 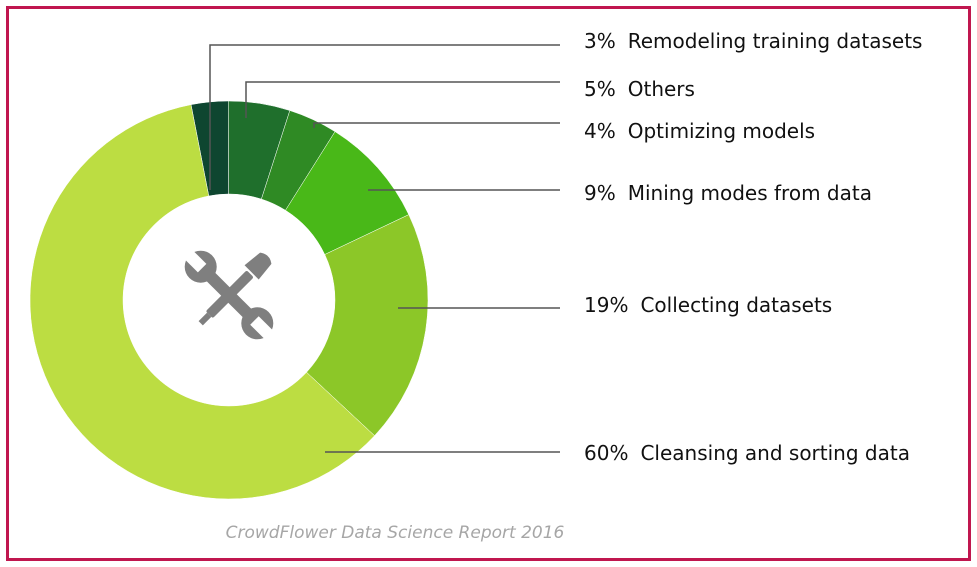 I want to click on wrench-screwdriver-icon, so click(x=229, y=295).